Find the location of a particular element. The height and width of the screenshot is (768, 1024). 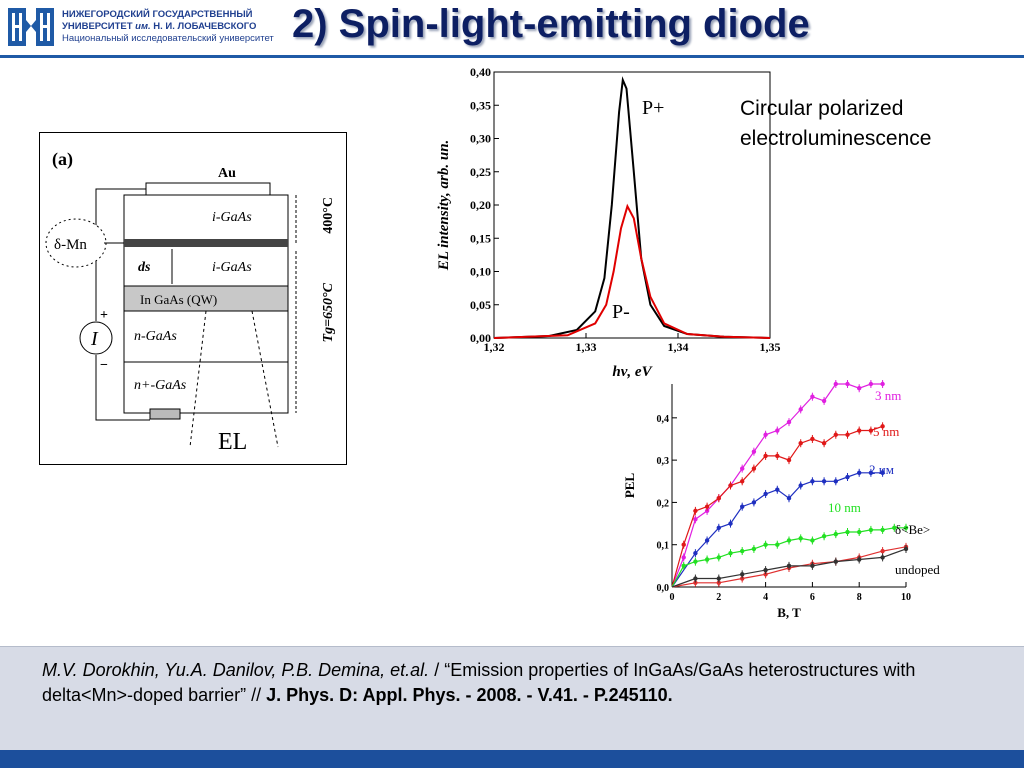

bottom-contact is located at coordinates (165, 414).